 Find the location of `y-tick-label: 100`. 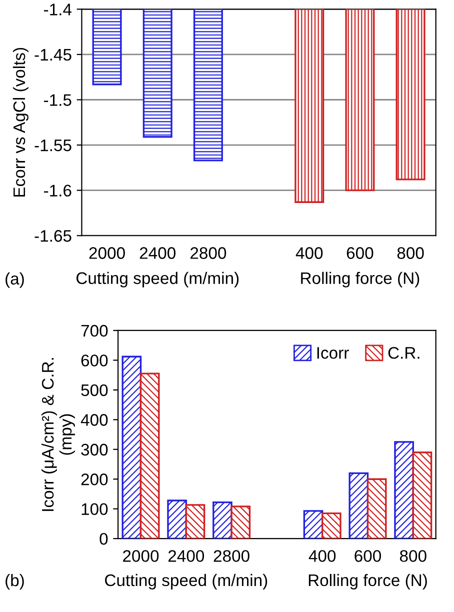

y-tick-label: 100 is located at coordinates (95, 509).